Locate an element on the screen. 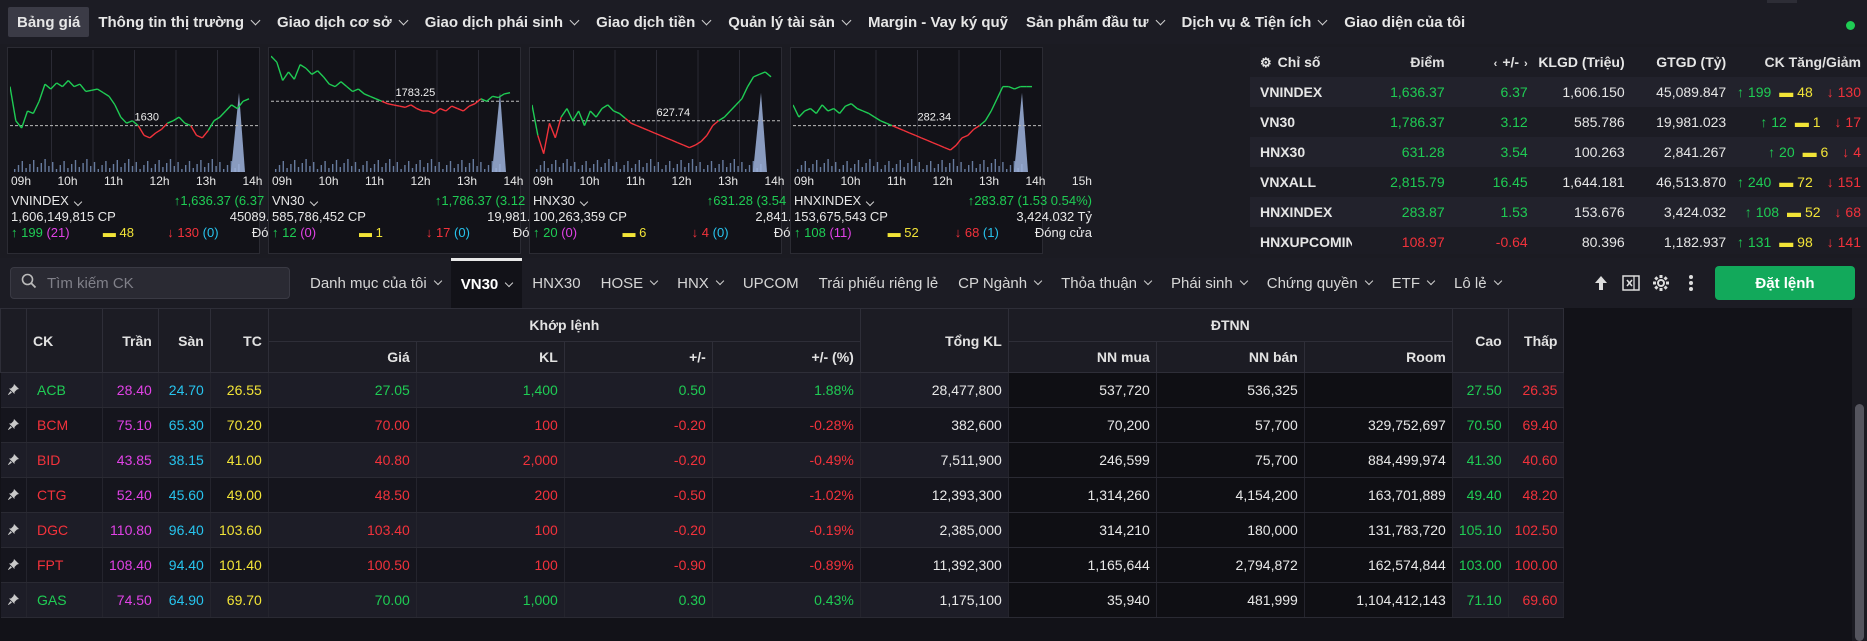 The height and width of the screenshot is (641, 1867). tab-4: HNX is located at coordinates (700, 283).